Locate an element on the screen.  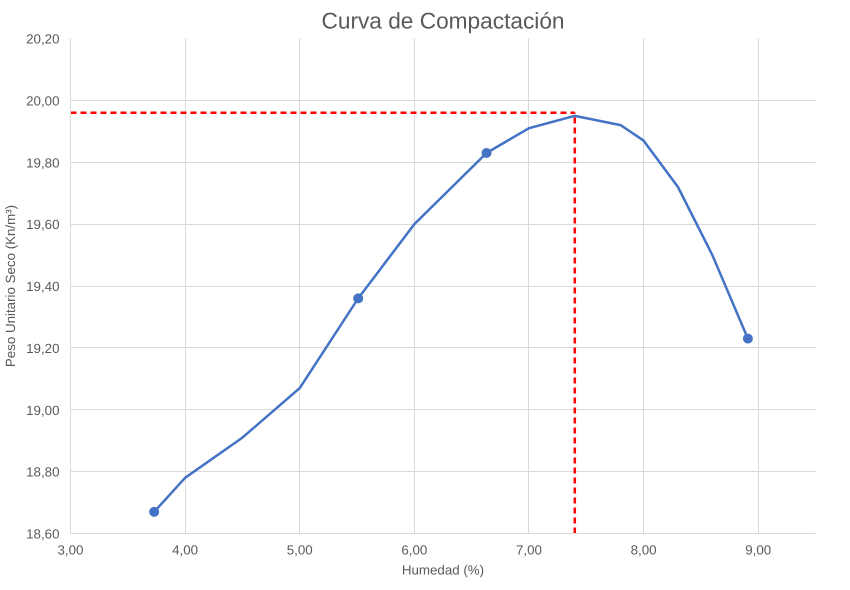
x-tick-label: 5,00 is located at coordinates (299, 550).